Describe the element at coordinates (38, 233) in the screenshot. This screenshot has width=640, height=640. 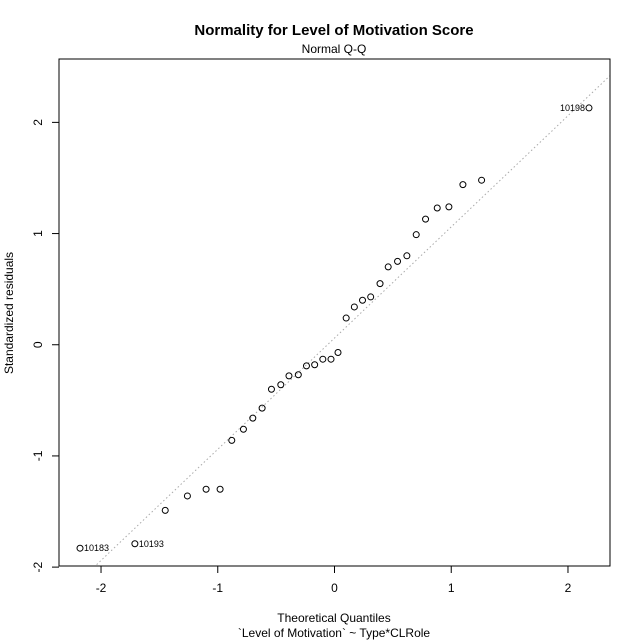
I see `y-tick-label-3: 1` at that location.